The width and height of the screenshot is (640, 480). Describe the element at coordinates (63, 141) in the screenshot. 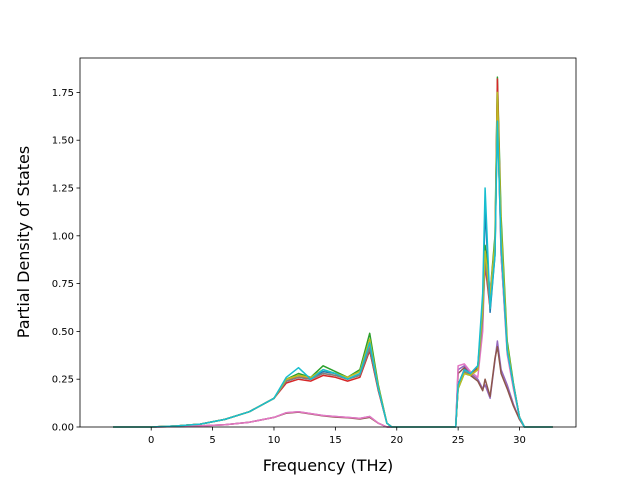

I see `y-tick-label: 1.50` at that location.